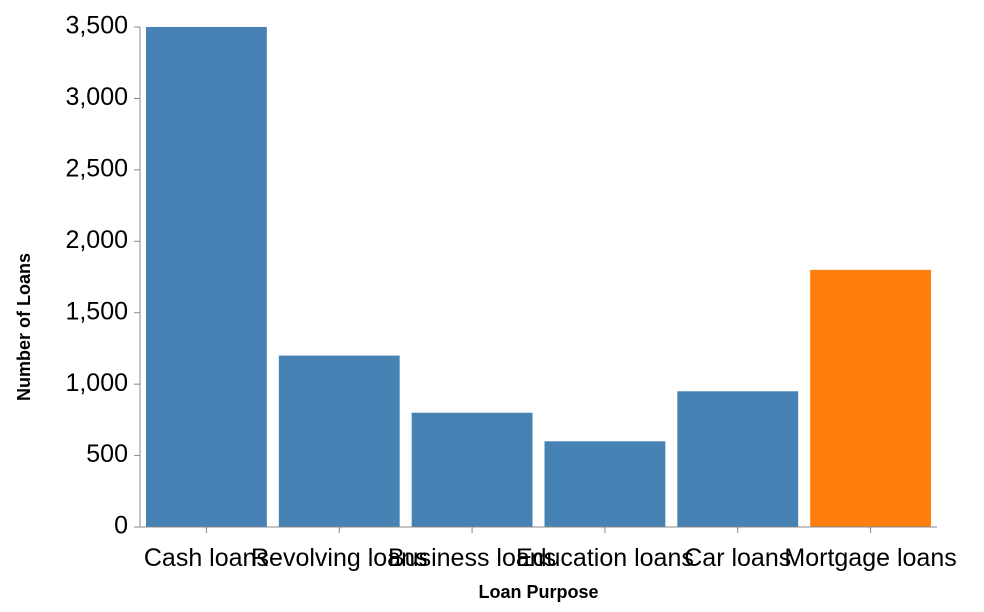 The image size is (984, 612). What do you see at coordinates (107, 454) in the screenshot?
I see `y-tick-label: 500` at bounding box center [107, 454].